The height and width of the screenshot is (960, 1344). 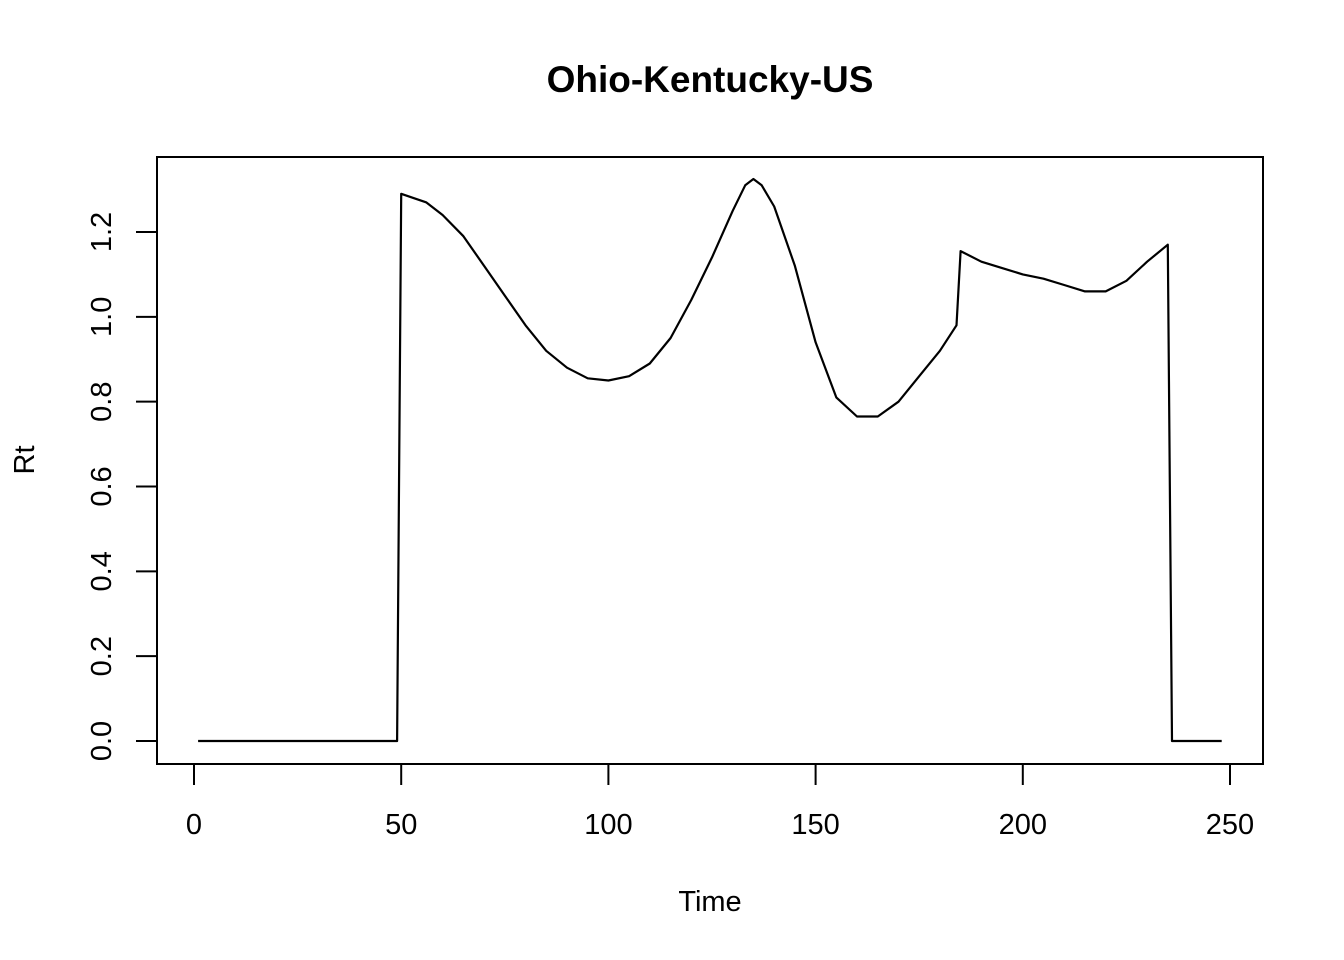 What do you see at coordinates (25, 460) in the screenshot?
I see `y-axis-label: Rt` at bounding box center [25, 460].